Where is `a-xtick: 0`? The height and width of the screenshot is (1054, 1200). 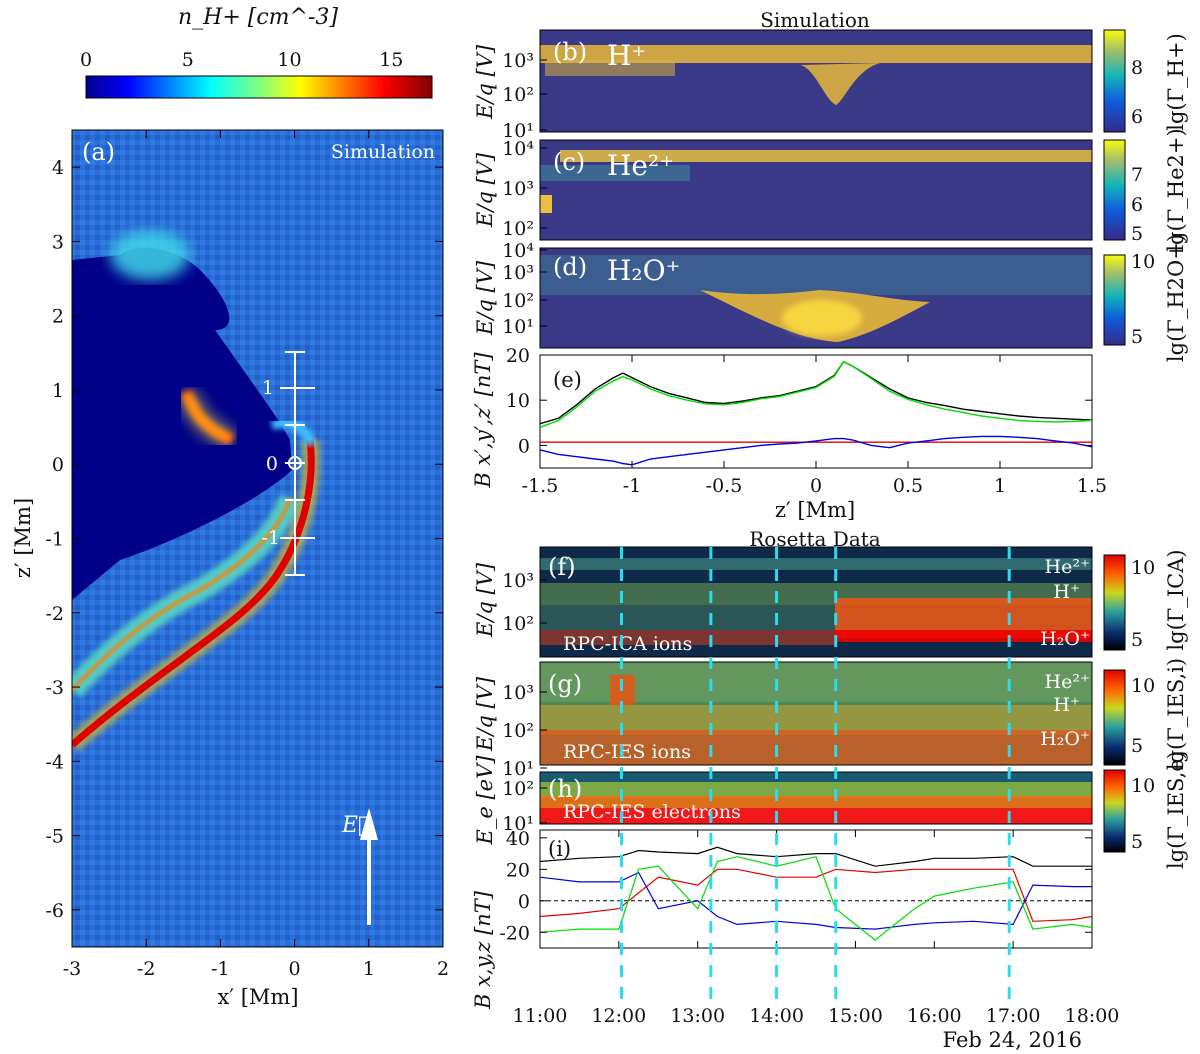 a-xtick: 0 is located at coordinates (295, 969).